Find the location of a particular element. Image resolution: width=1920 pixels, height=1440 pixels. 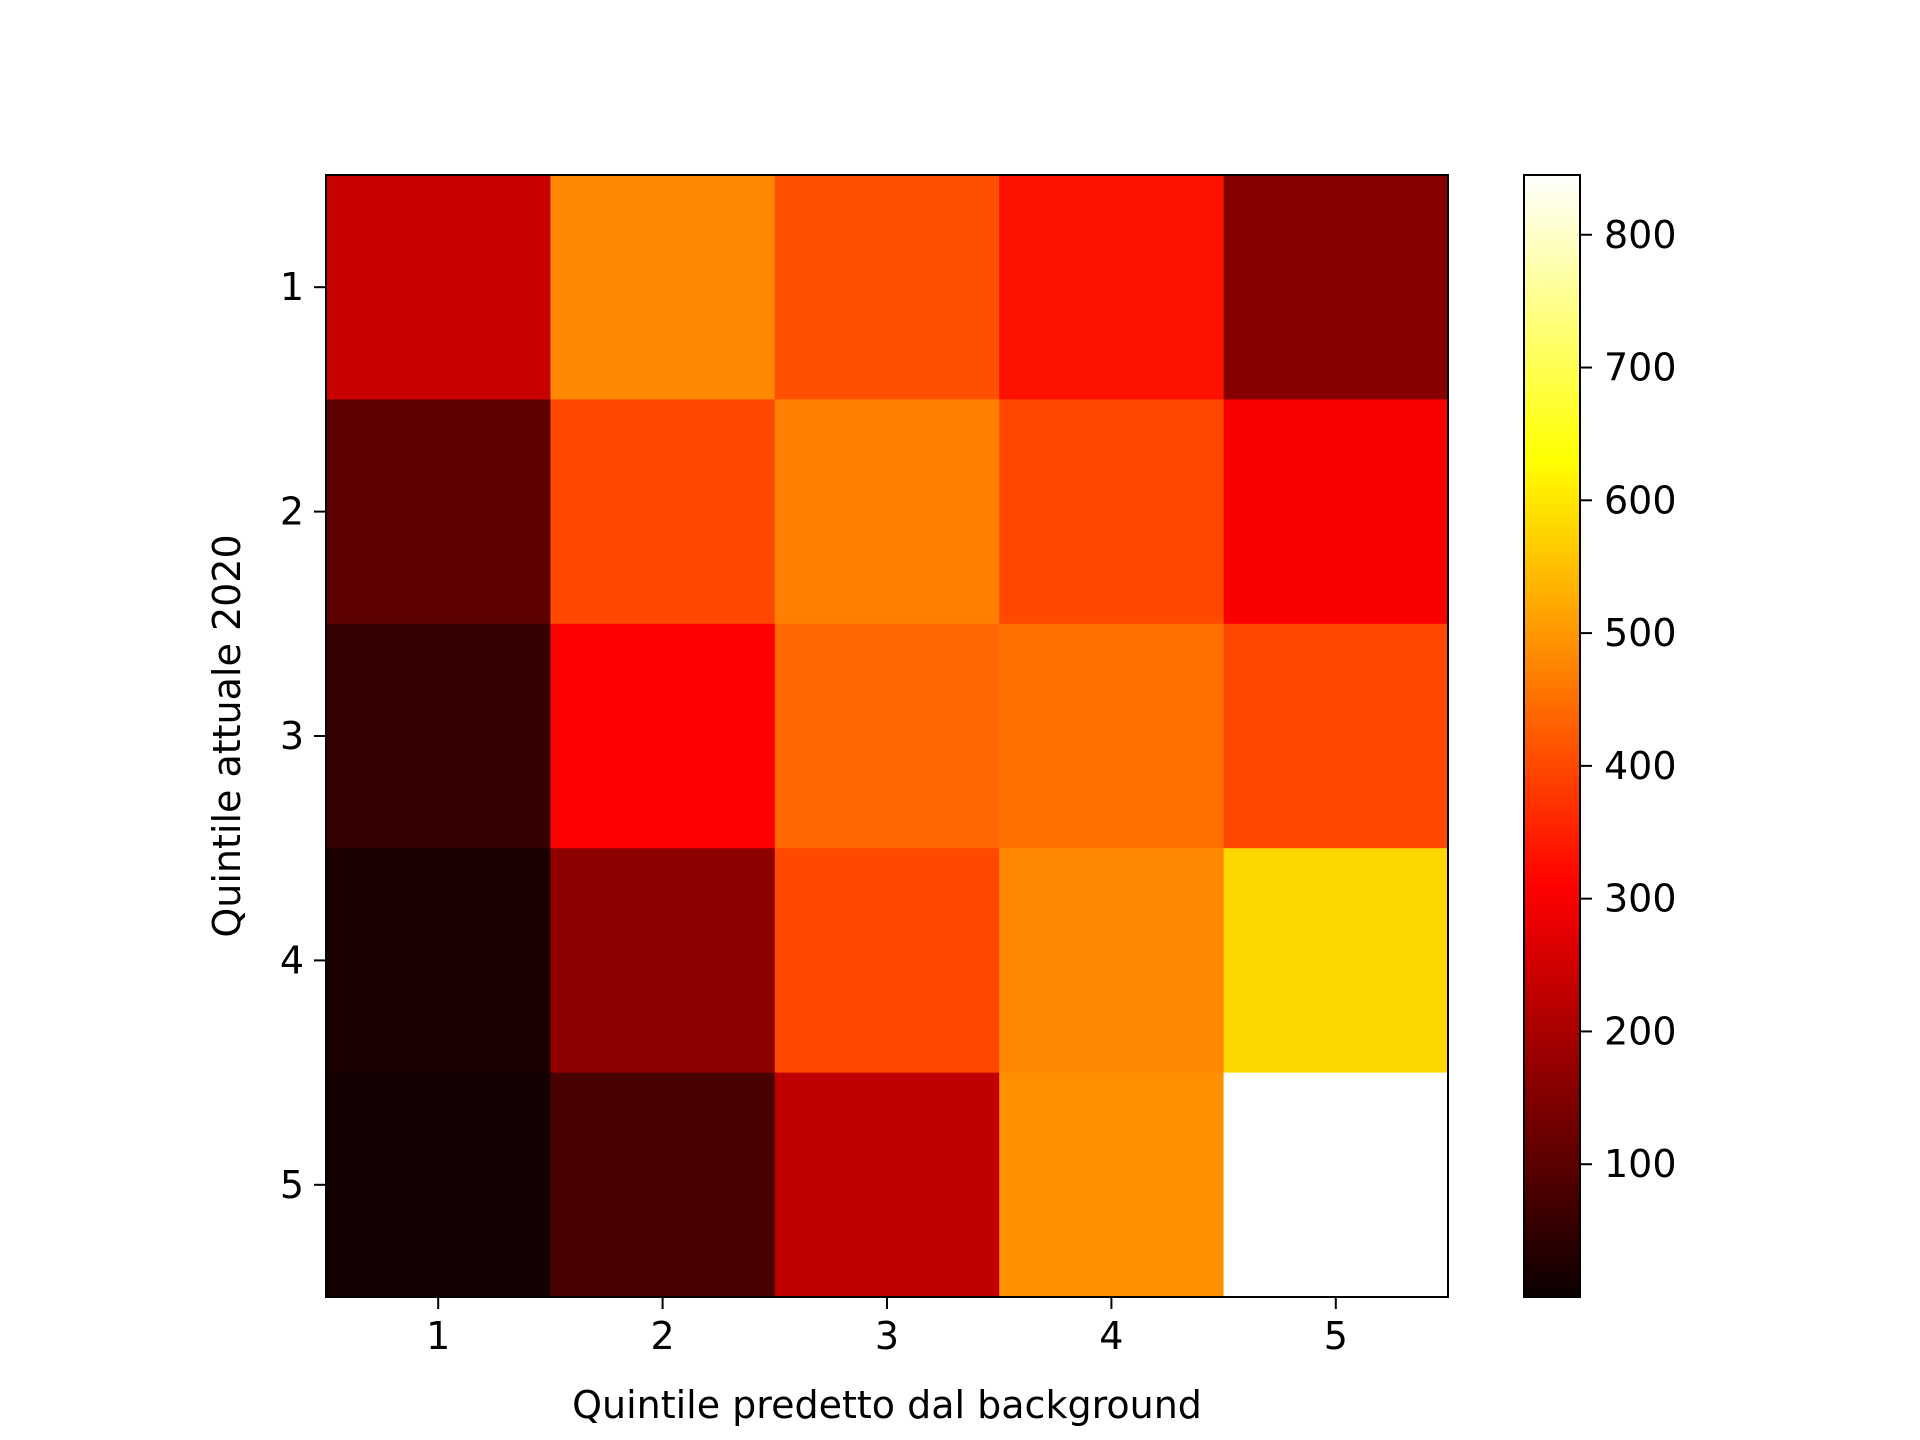

x-axis-label: Quintile predetto dal background is located at coordinates (887, 1405).